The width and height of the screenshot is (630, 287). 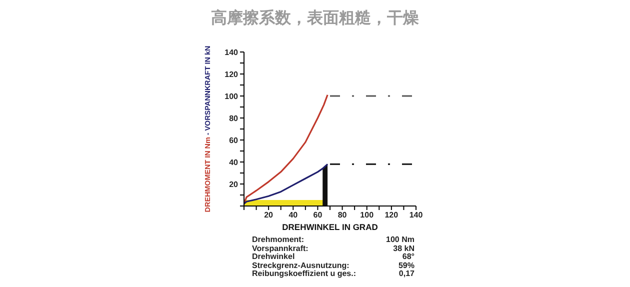 I want to click on y-tick-label: 140, so click(x=231, y=52).